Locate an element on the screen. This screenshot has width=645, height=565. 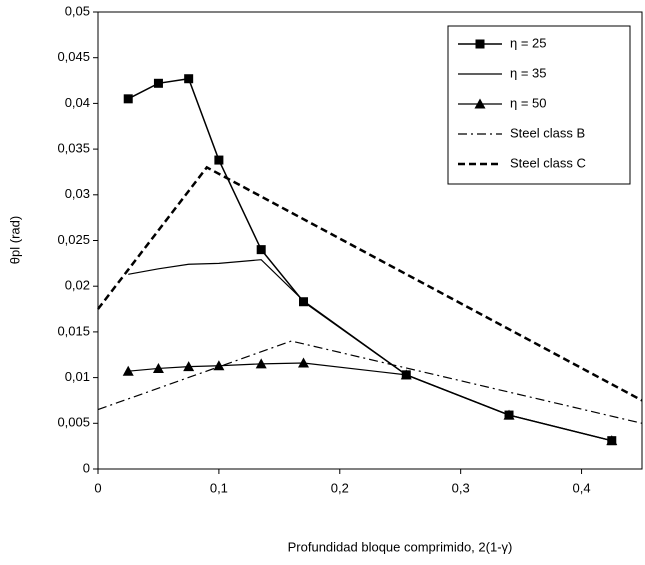
y-tick-label: 0,025 is located at coordinates (73, 239).